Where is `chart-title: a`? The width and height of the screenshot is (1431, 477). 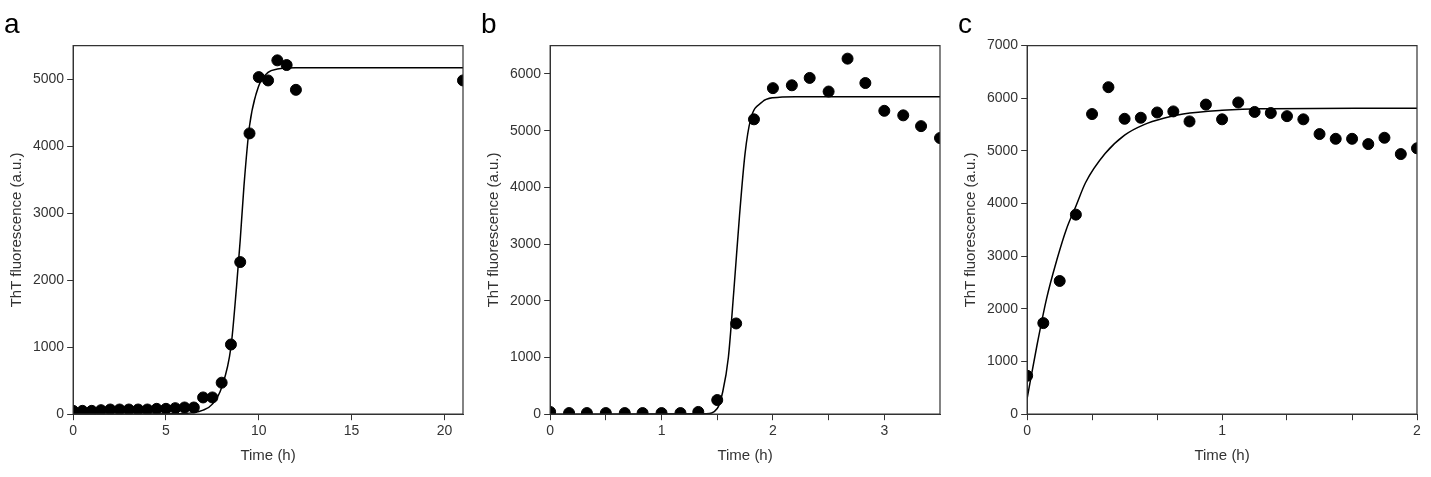 chart-title: a is located at coordinates (12, 23).